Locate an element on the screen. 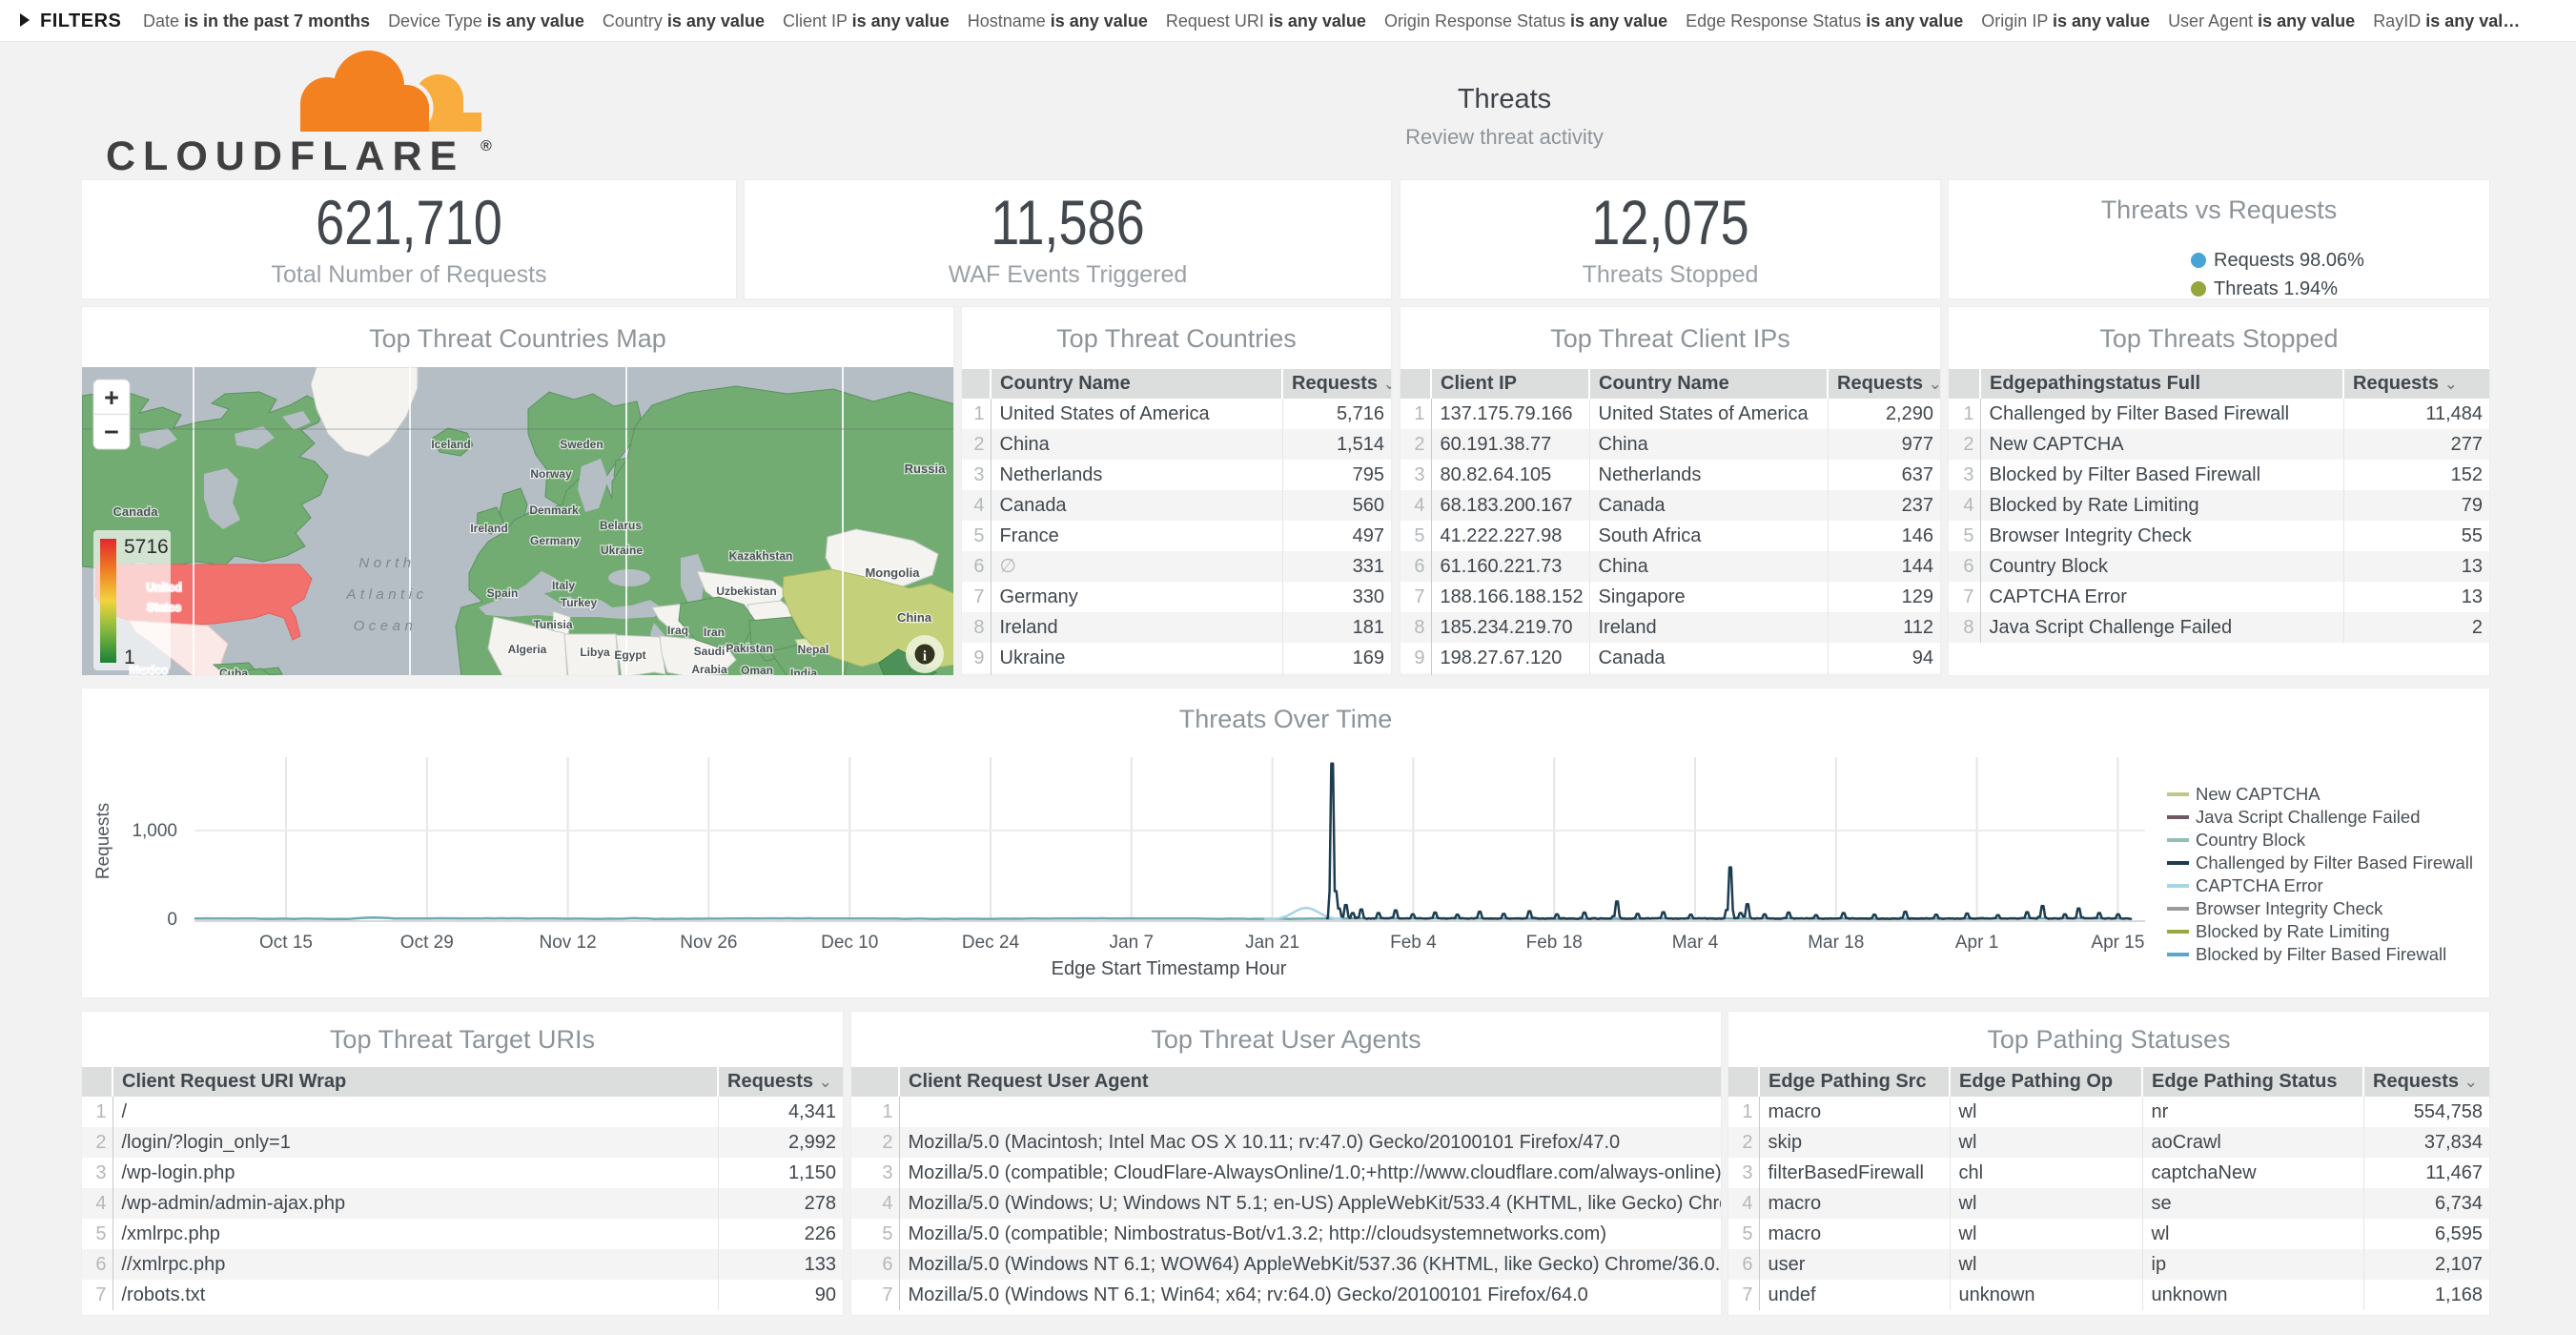 The width and height of the screenshot is (2576, 1335). svg-text: Mar 18 is located at coordinates (1836, 943).